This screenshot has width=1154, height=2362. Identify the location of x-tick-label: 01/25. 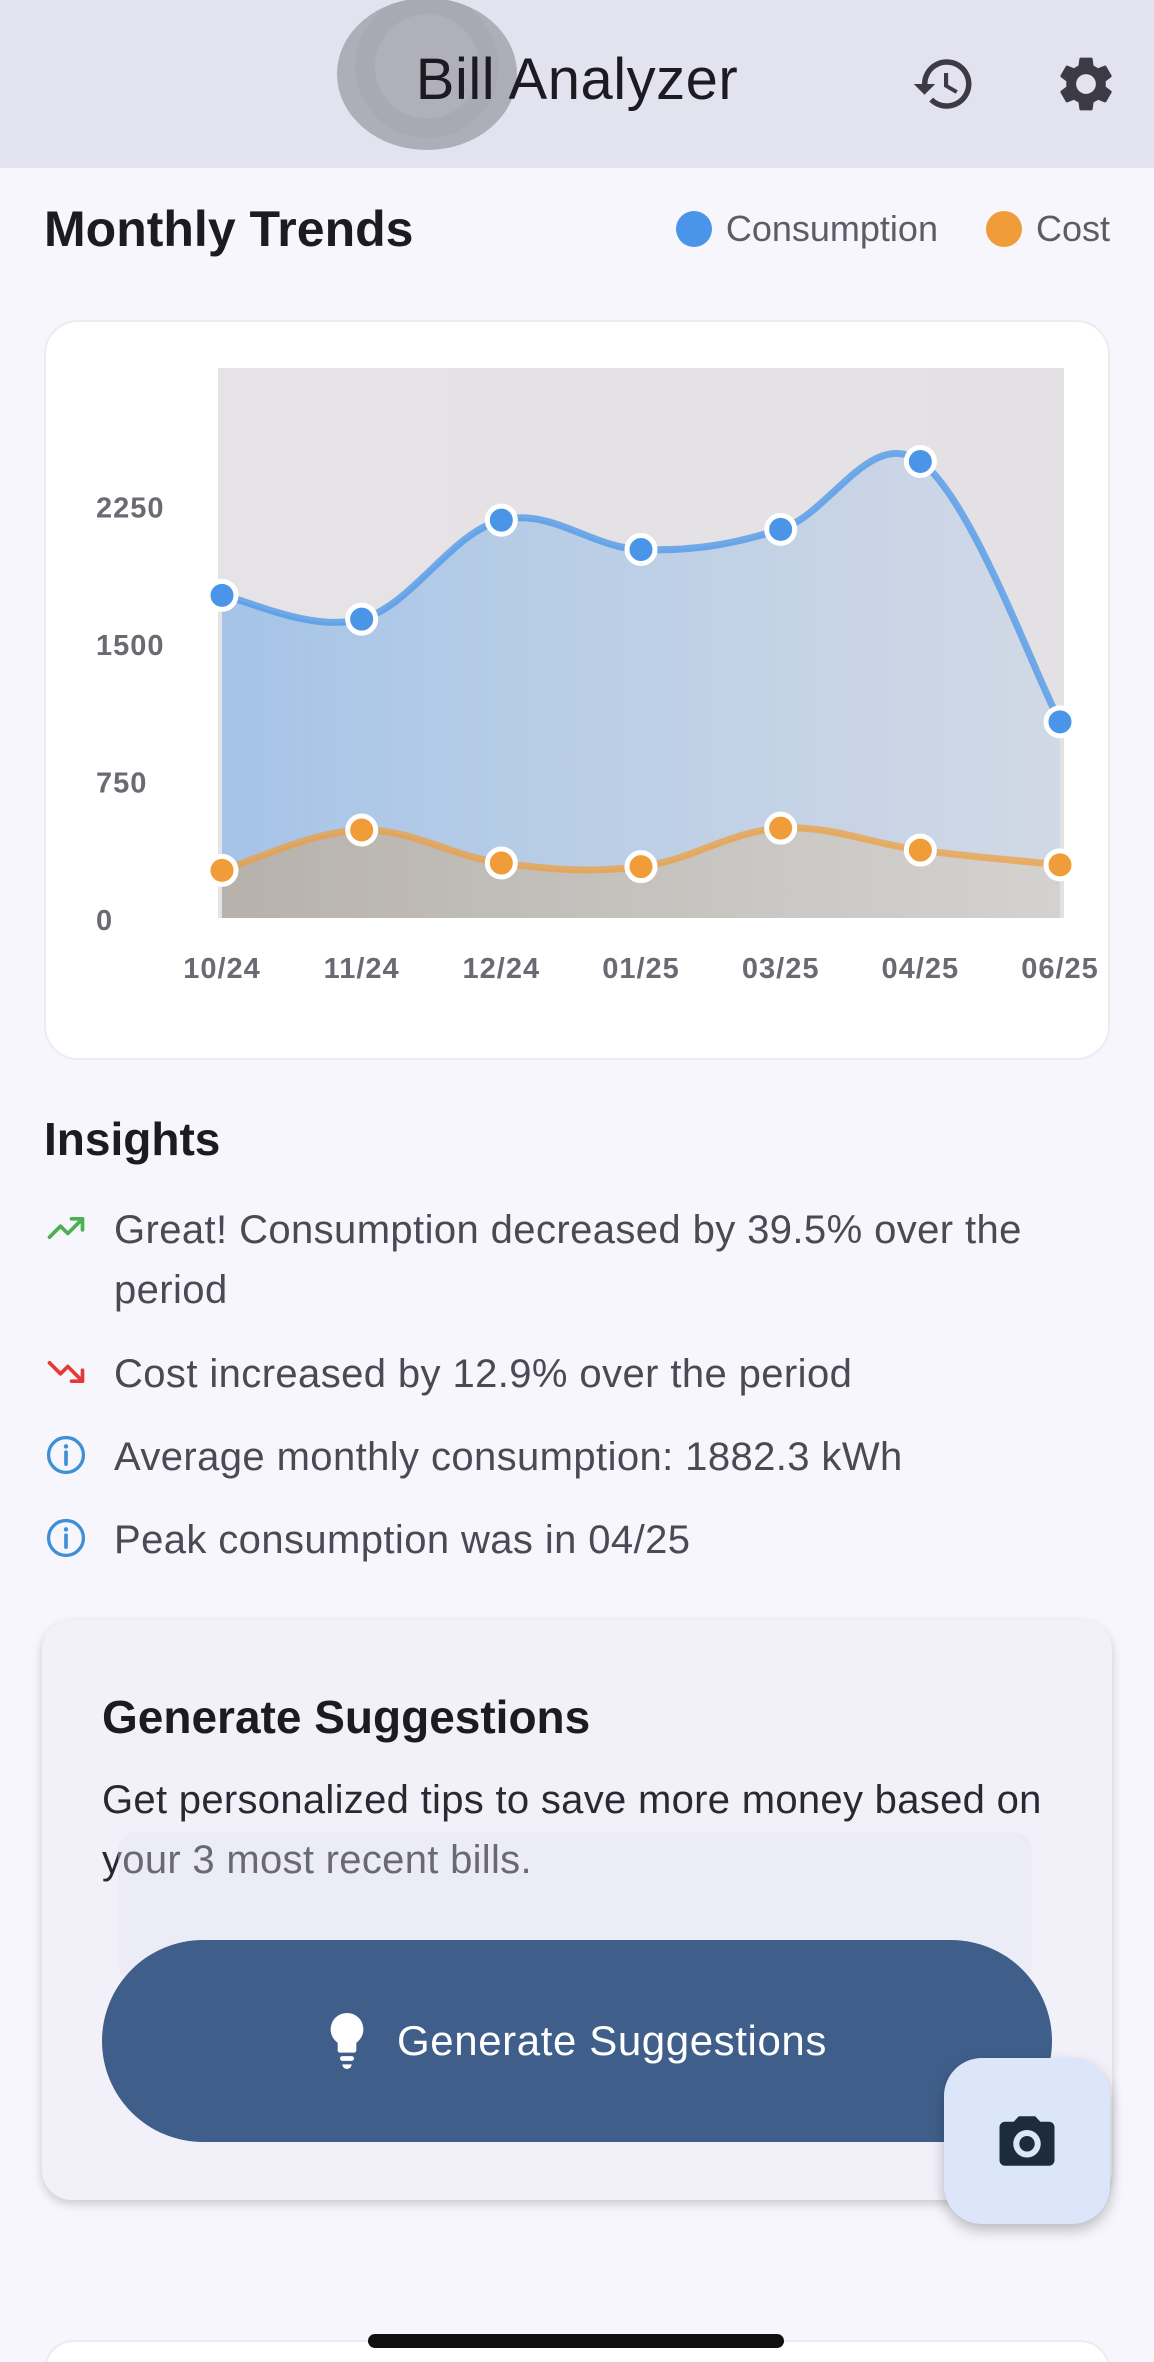
(641, 969).